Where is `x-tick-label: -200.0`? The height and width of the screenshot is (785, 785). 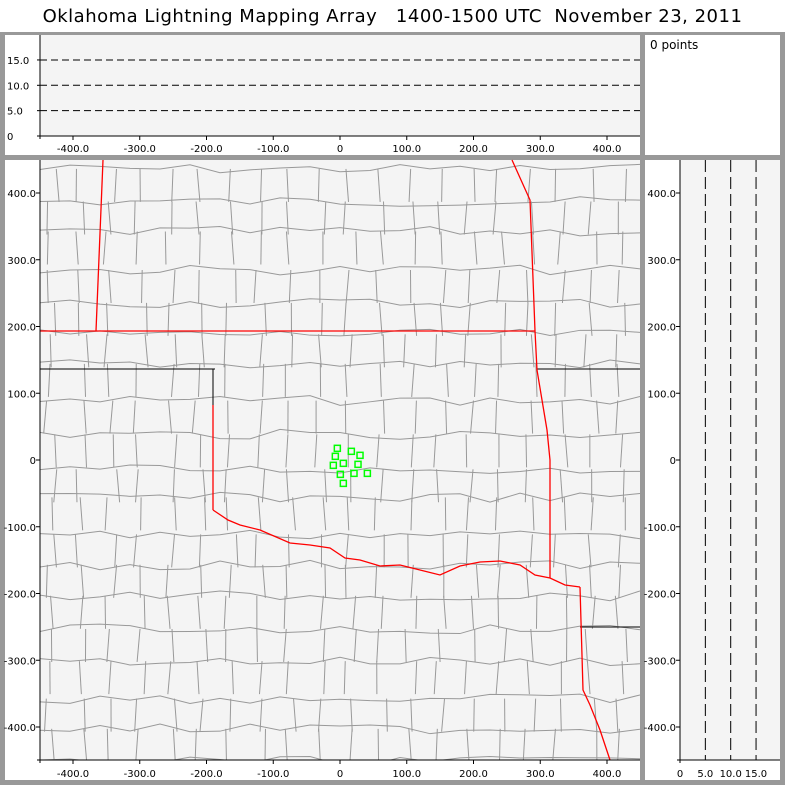
x-tick-label: -200.0 is located at coordinates (206, 149).